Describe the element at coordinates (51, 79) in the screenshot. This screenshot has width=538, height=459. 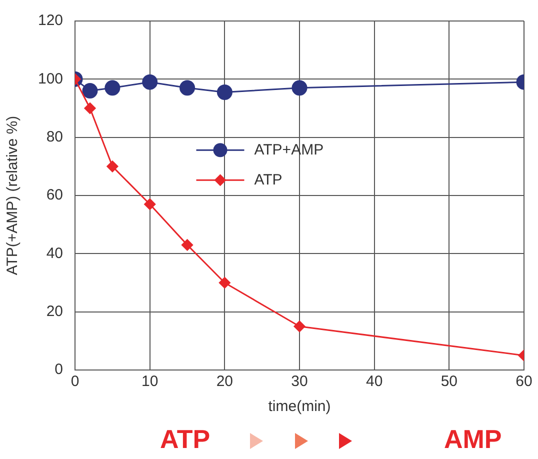
I see `y-tick-label: 100` at that location.